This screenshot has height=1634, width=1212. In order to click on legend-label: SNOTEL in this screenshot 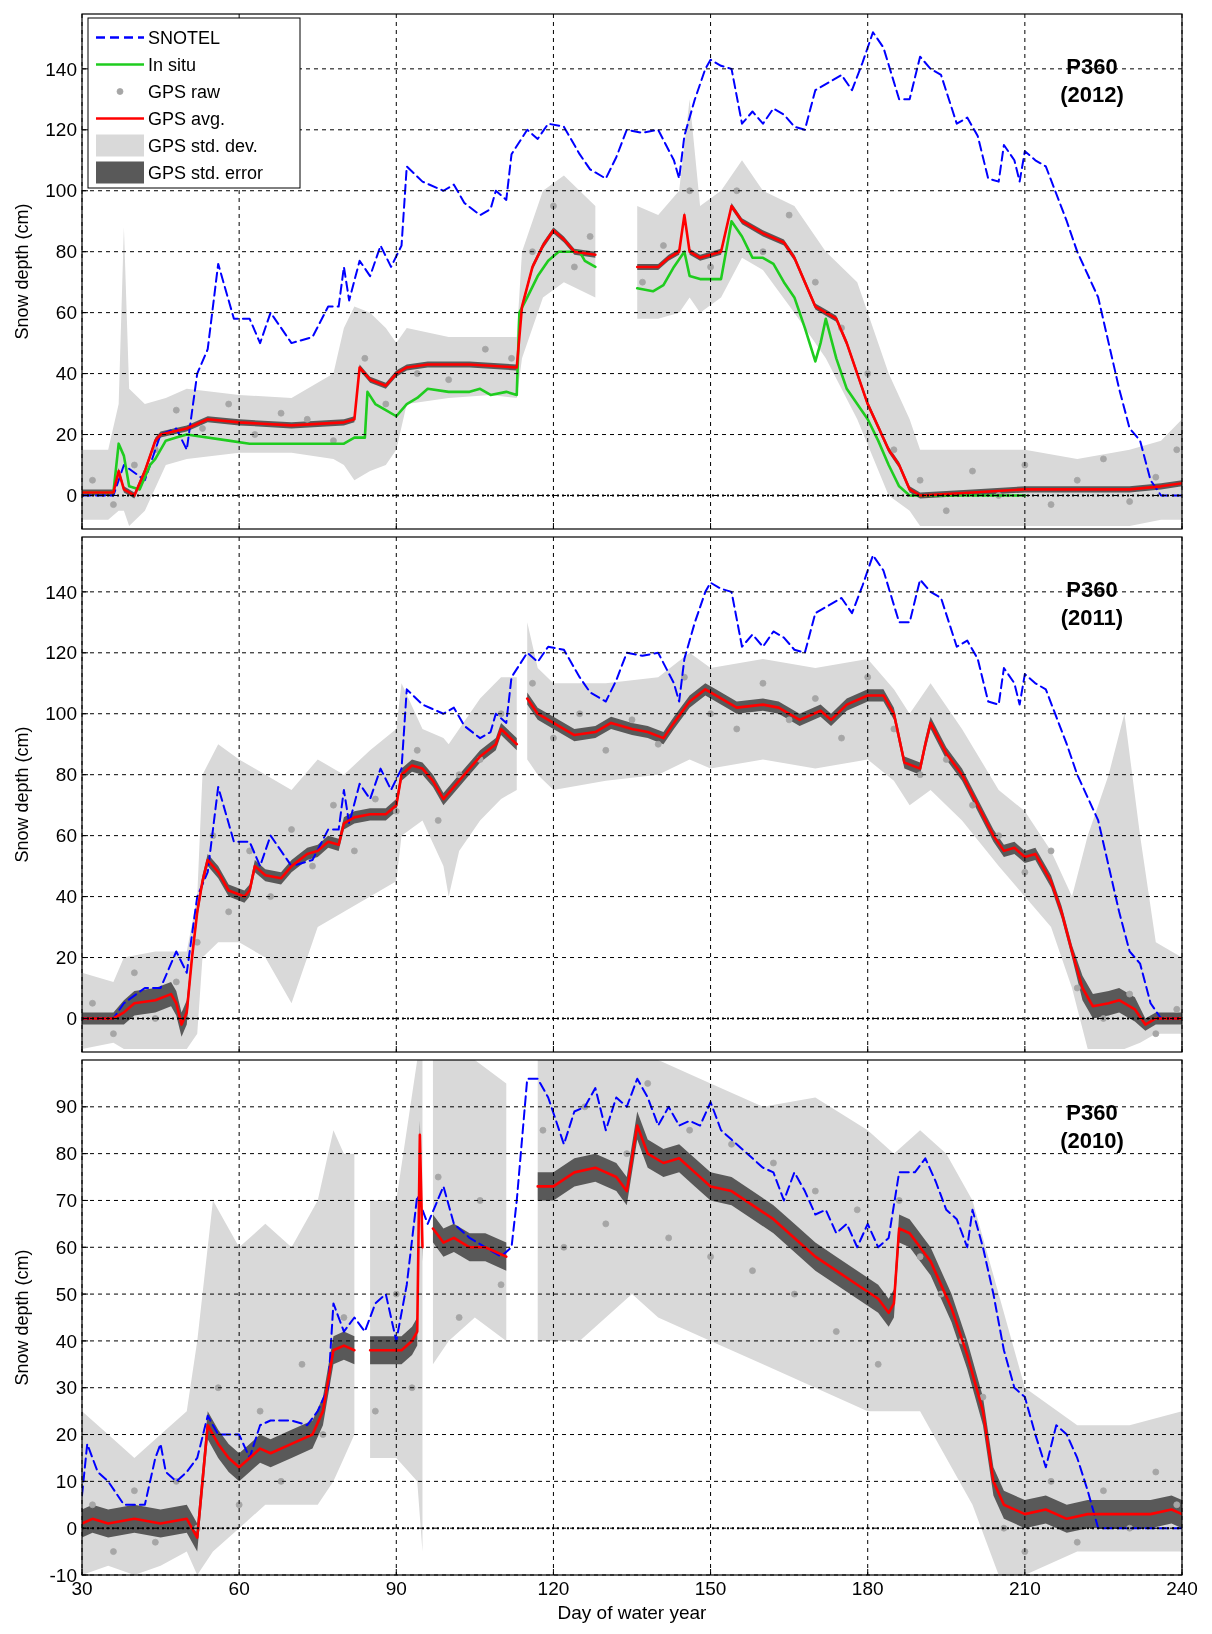, I will do `click(184, 37)`.